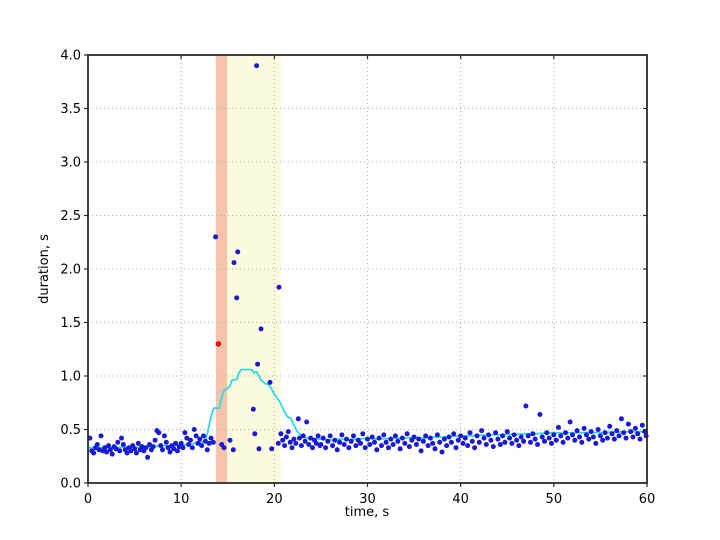 This screenshot has width=720, height=540. Describe the element at coordinates (70, 484) in the screenshot. I see `y-tick-label: 0.0` at that location.